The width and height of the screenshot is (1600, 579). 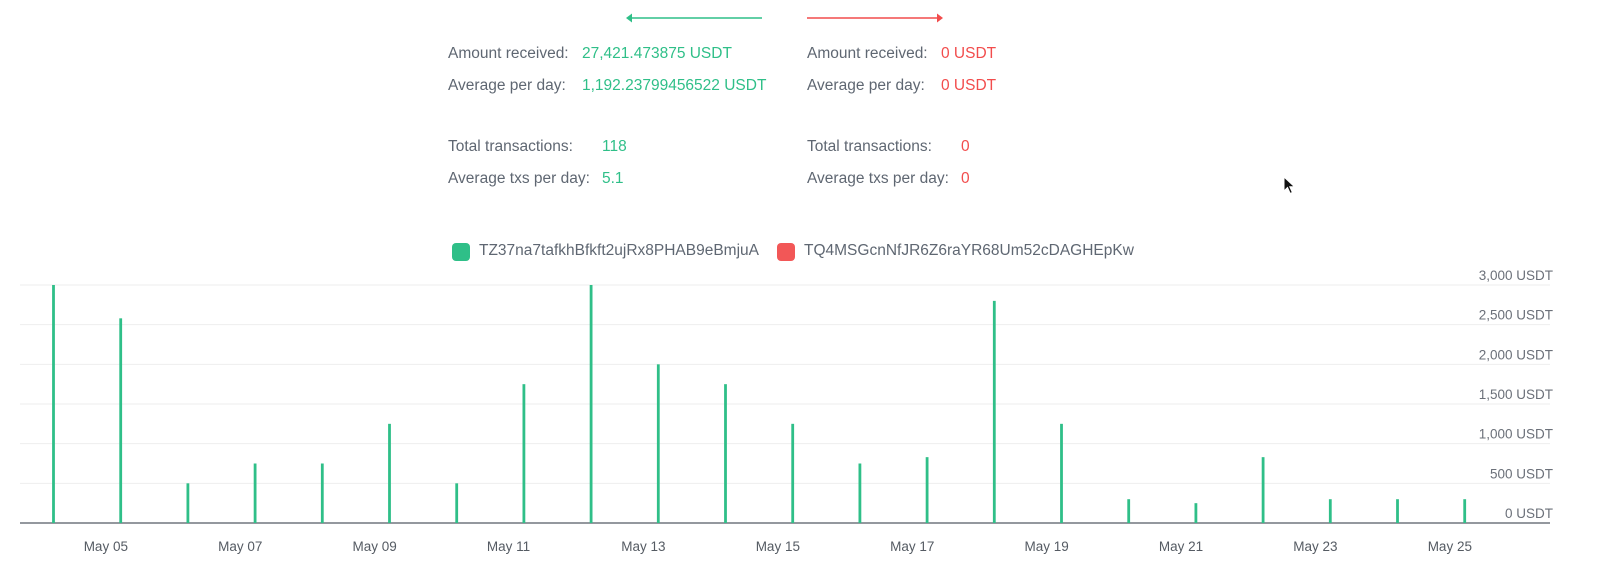 I want to click on mouse-cursor-icon, so click(x=1290, y=188).